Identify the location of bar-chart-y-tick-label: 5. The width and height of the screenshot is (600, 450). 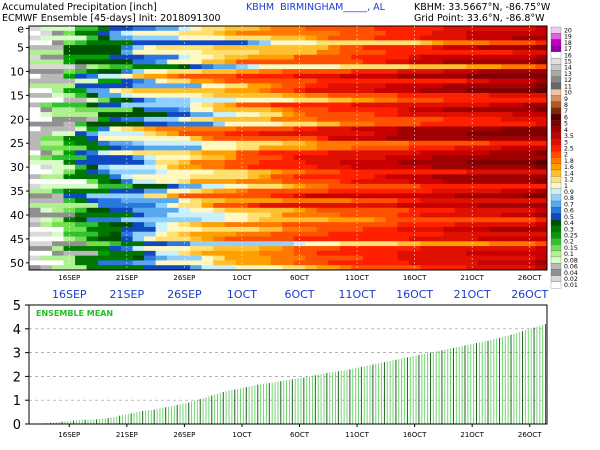
(17, 306).